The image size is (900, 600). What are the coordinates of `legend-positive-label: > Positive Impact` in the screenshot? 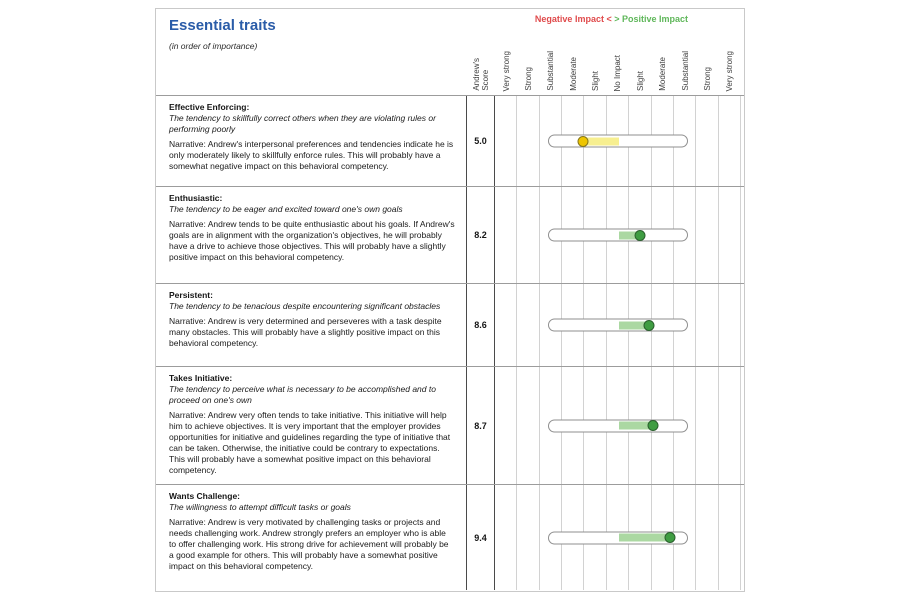 It's located at (651, 19).